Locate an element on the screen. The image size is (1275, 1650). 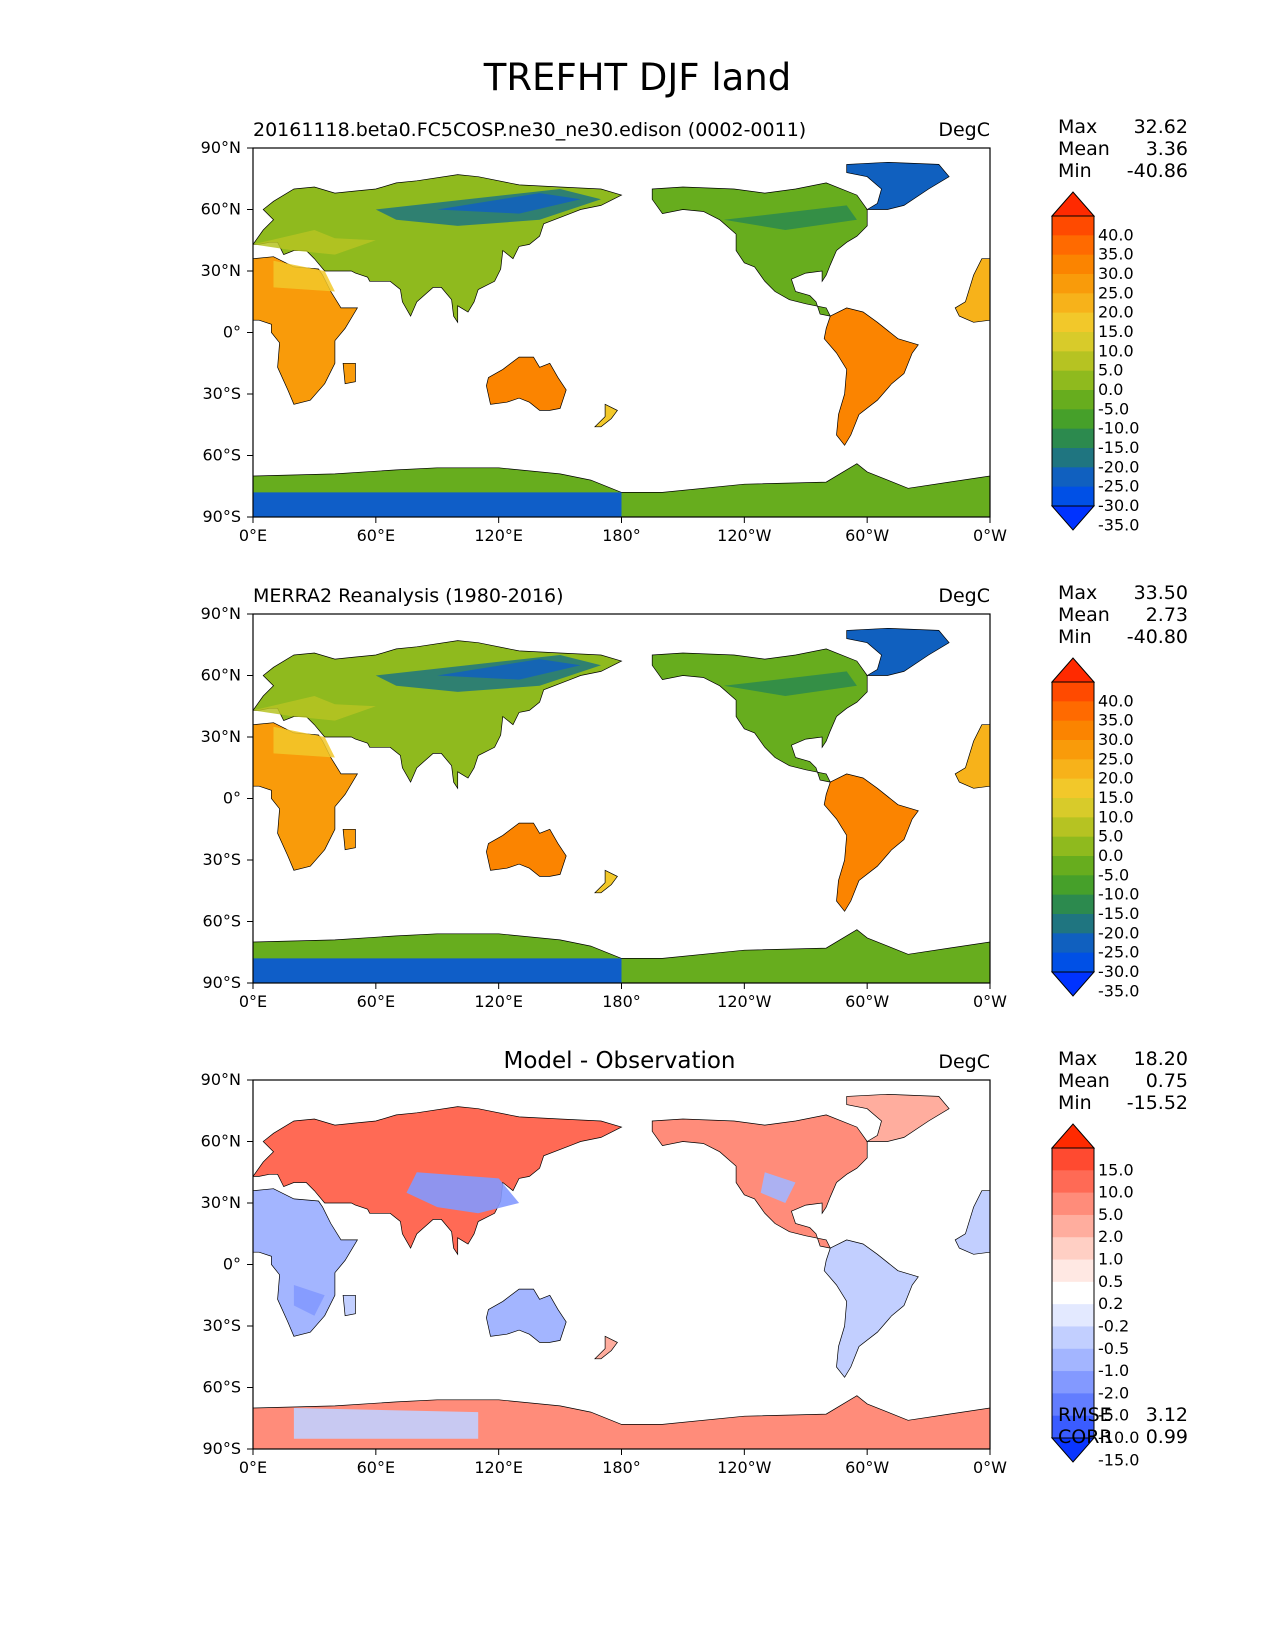
land-africa_west is located at coordinates (972, 290).